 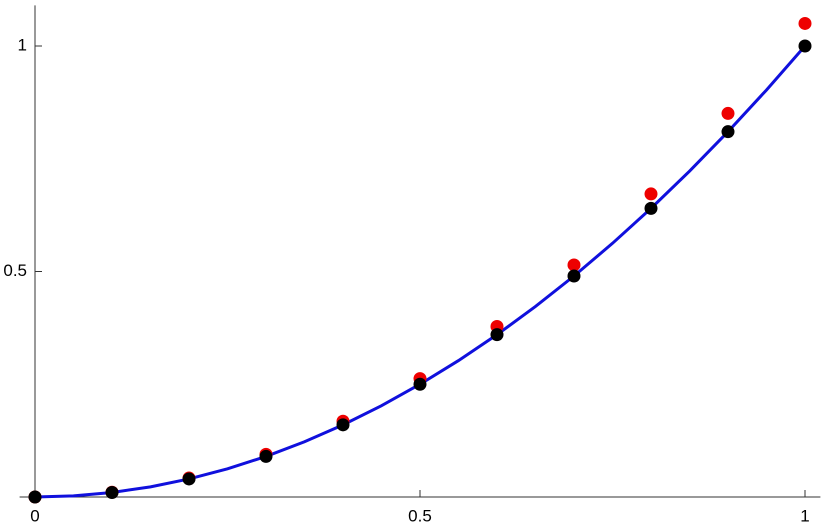 I want to click on y-tick-label: 1, so click(x=22, y=44).